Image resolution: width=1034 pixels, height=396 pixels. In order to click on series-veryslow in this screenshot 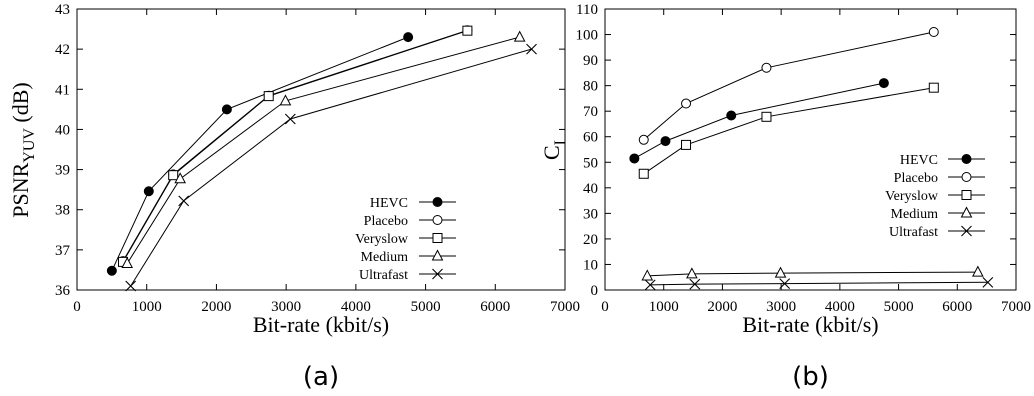, I will do `click(788, 130)`.